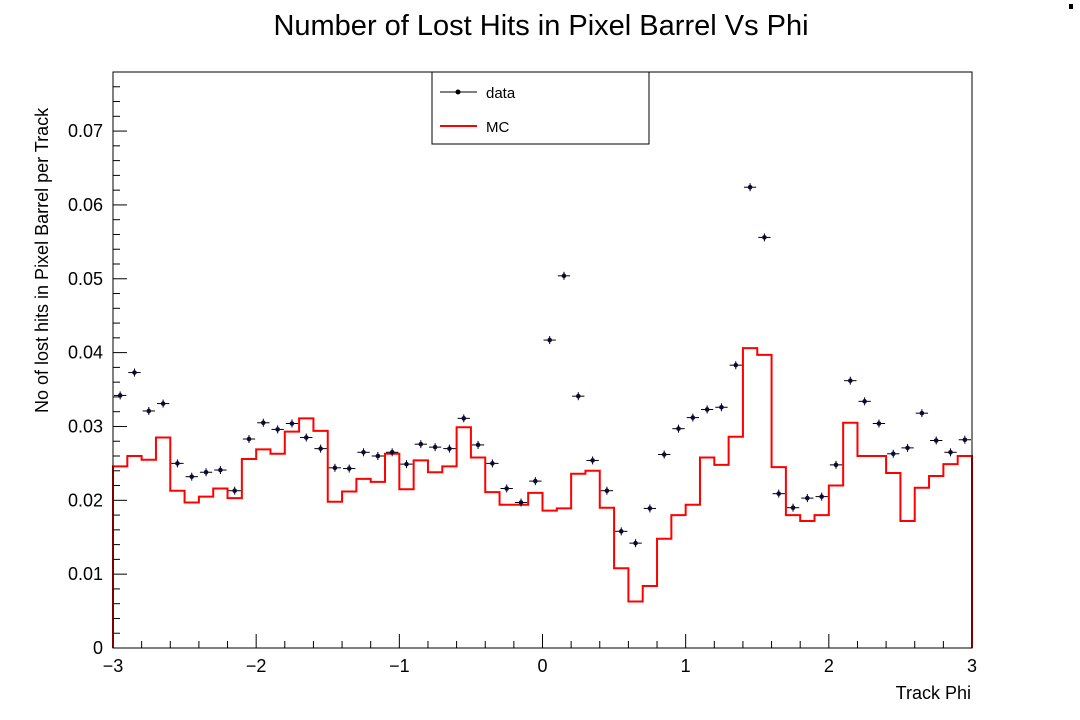 This screenshot has width=1080, height=720. I want to click on x-tick-label: −1, so click(399, 666).